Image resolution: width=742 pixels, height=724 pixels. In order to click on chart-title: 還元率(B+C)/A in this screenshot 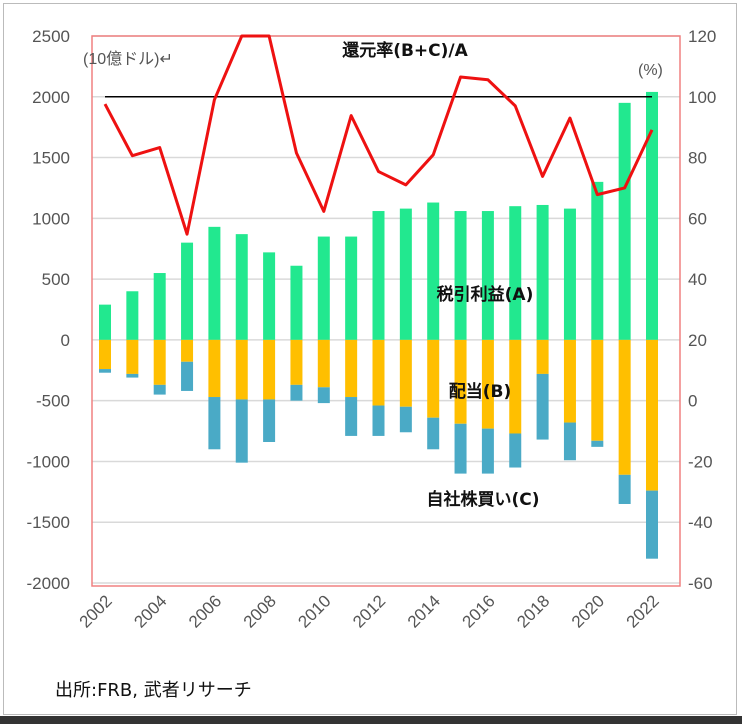, I will do `click(405, 50)`.